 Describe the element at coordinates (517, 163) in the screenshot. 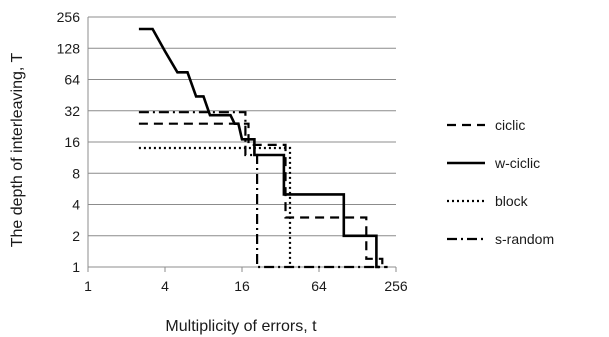

I see `legend-label: w-ciclic` at that location.